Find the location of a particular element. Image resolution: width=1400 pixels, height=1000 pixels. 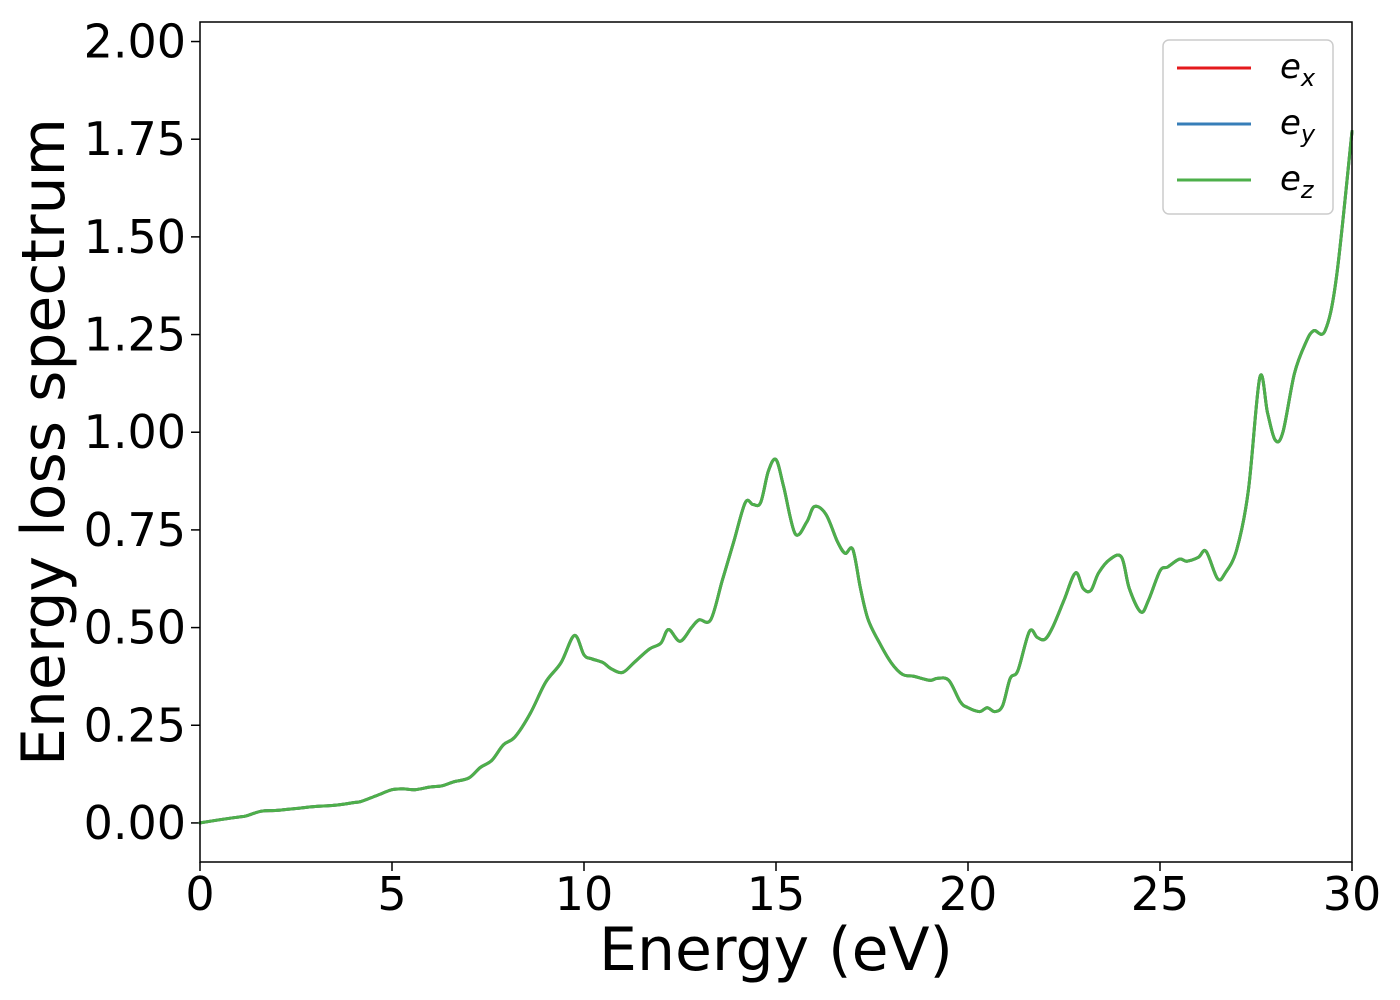

x-tick-label: 25 is located at coordinates (1160, 894).